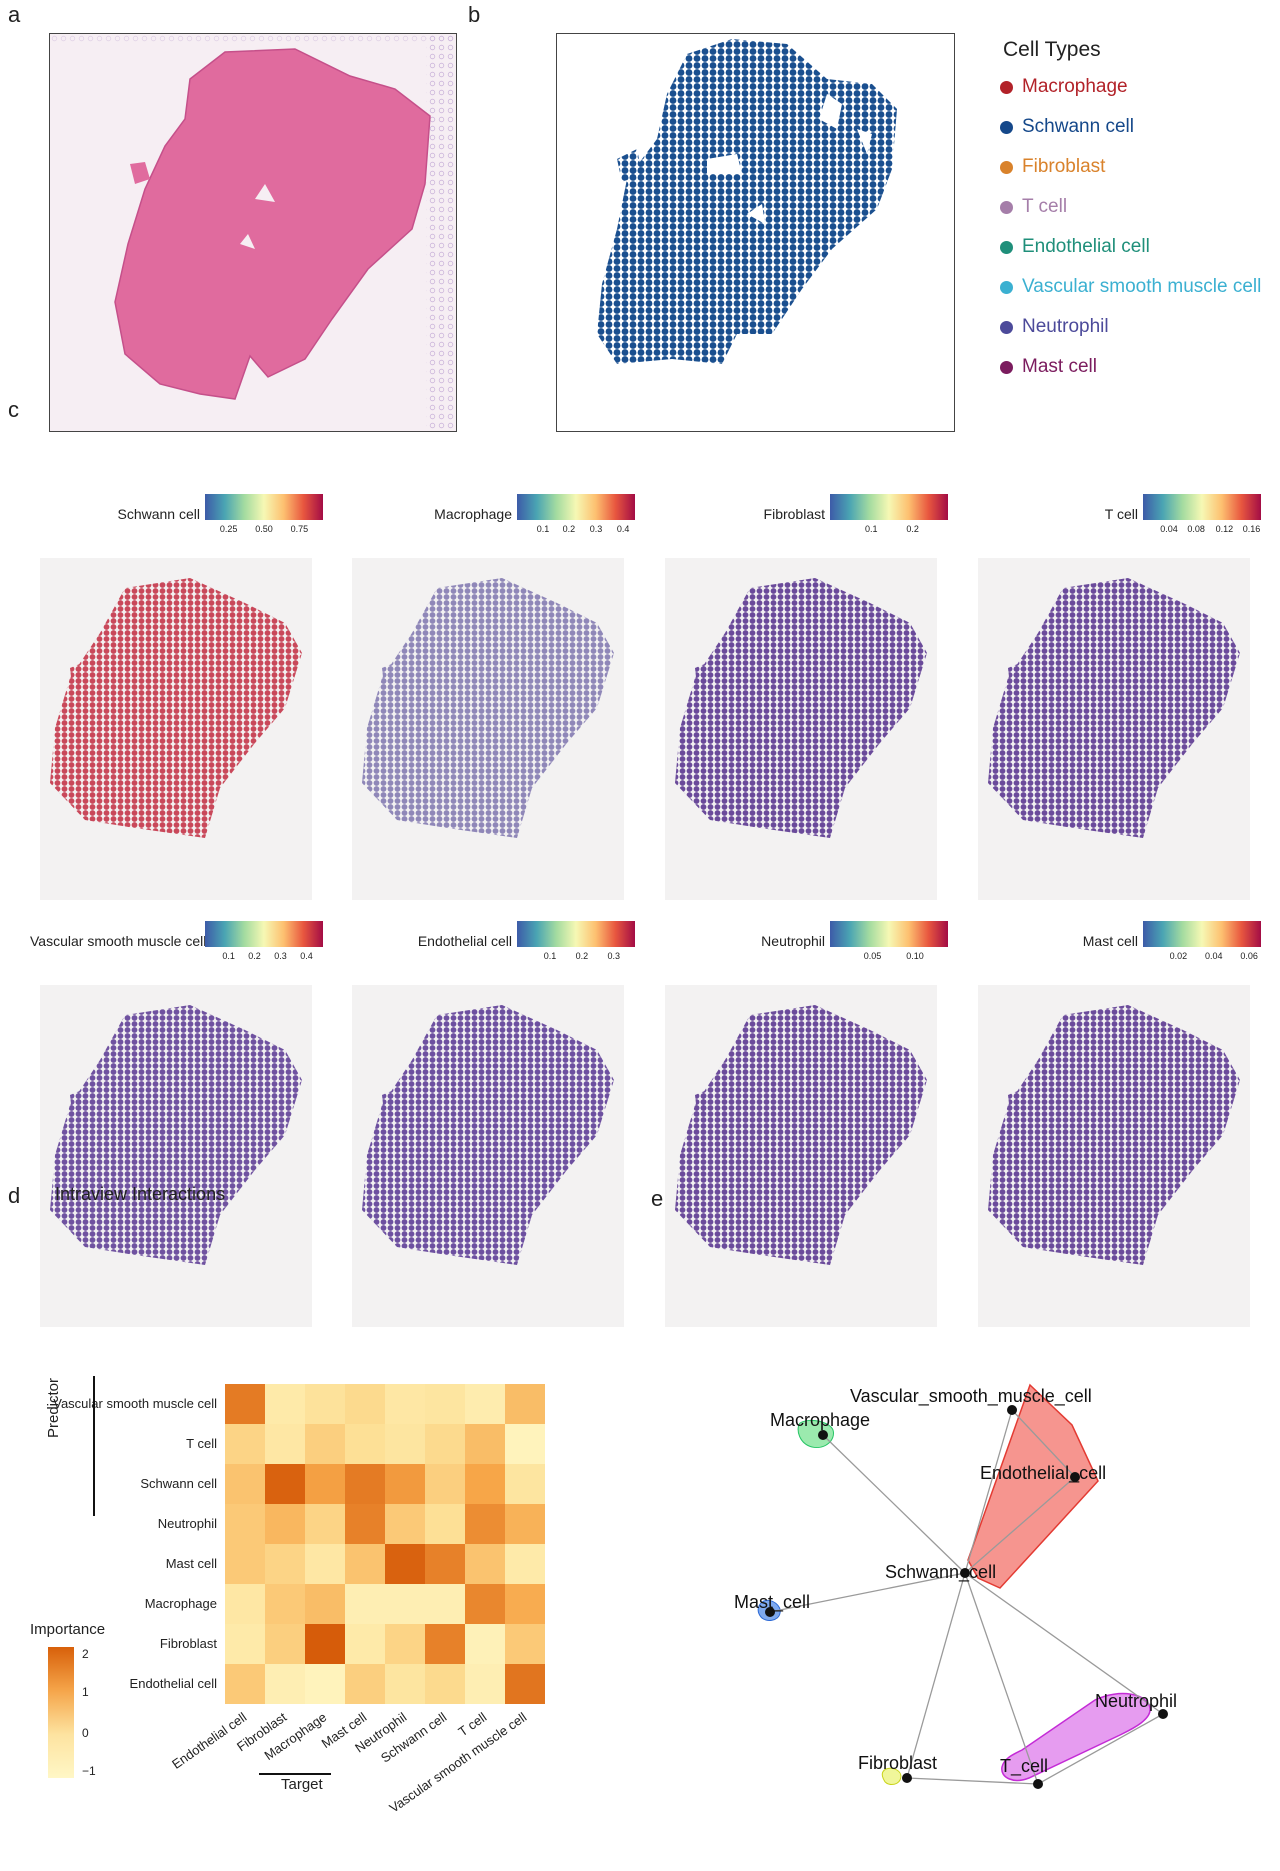  Describe the element at coordinates (85, 1654) in the screenshot. I see `importance-tick-label: 2` at that location.